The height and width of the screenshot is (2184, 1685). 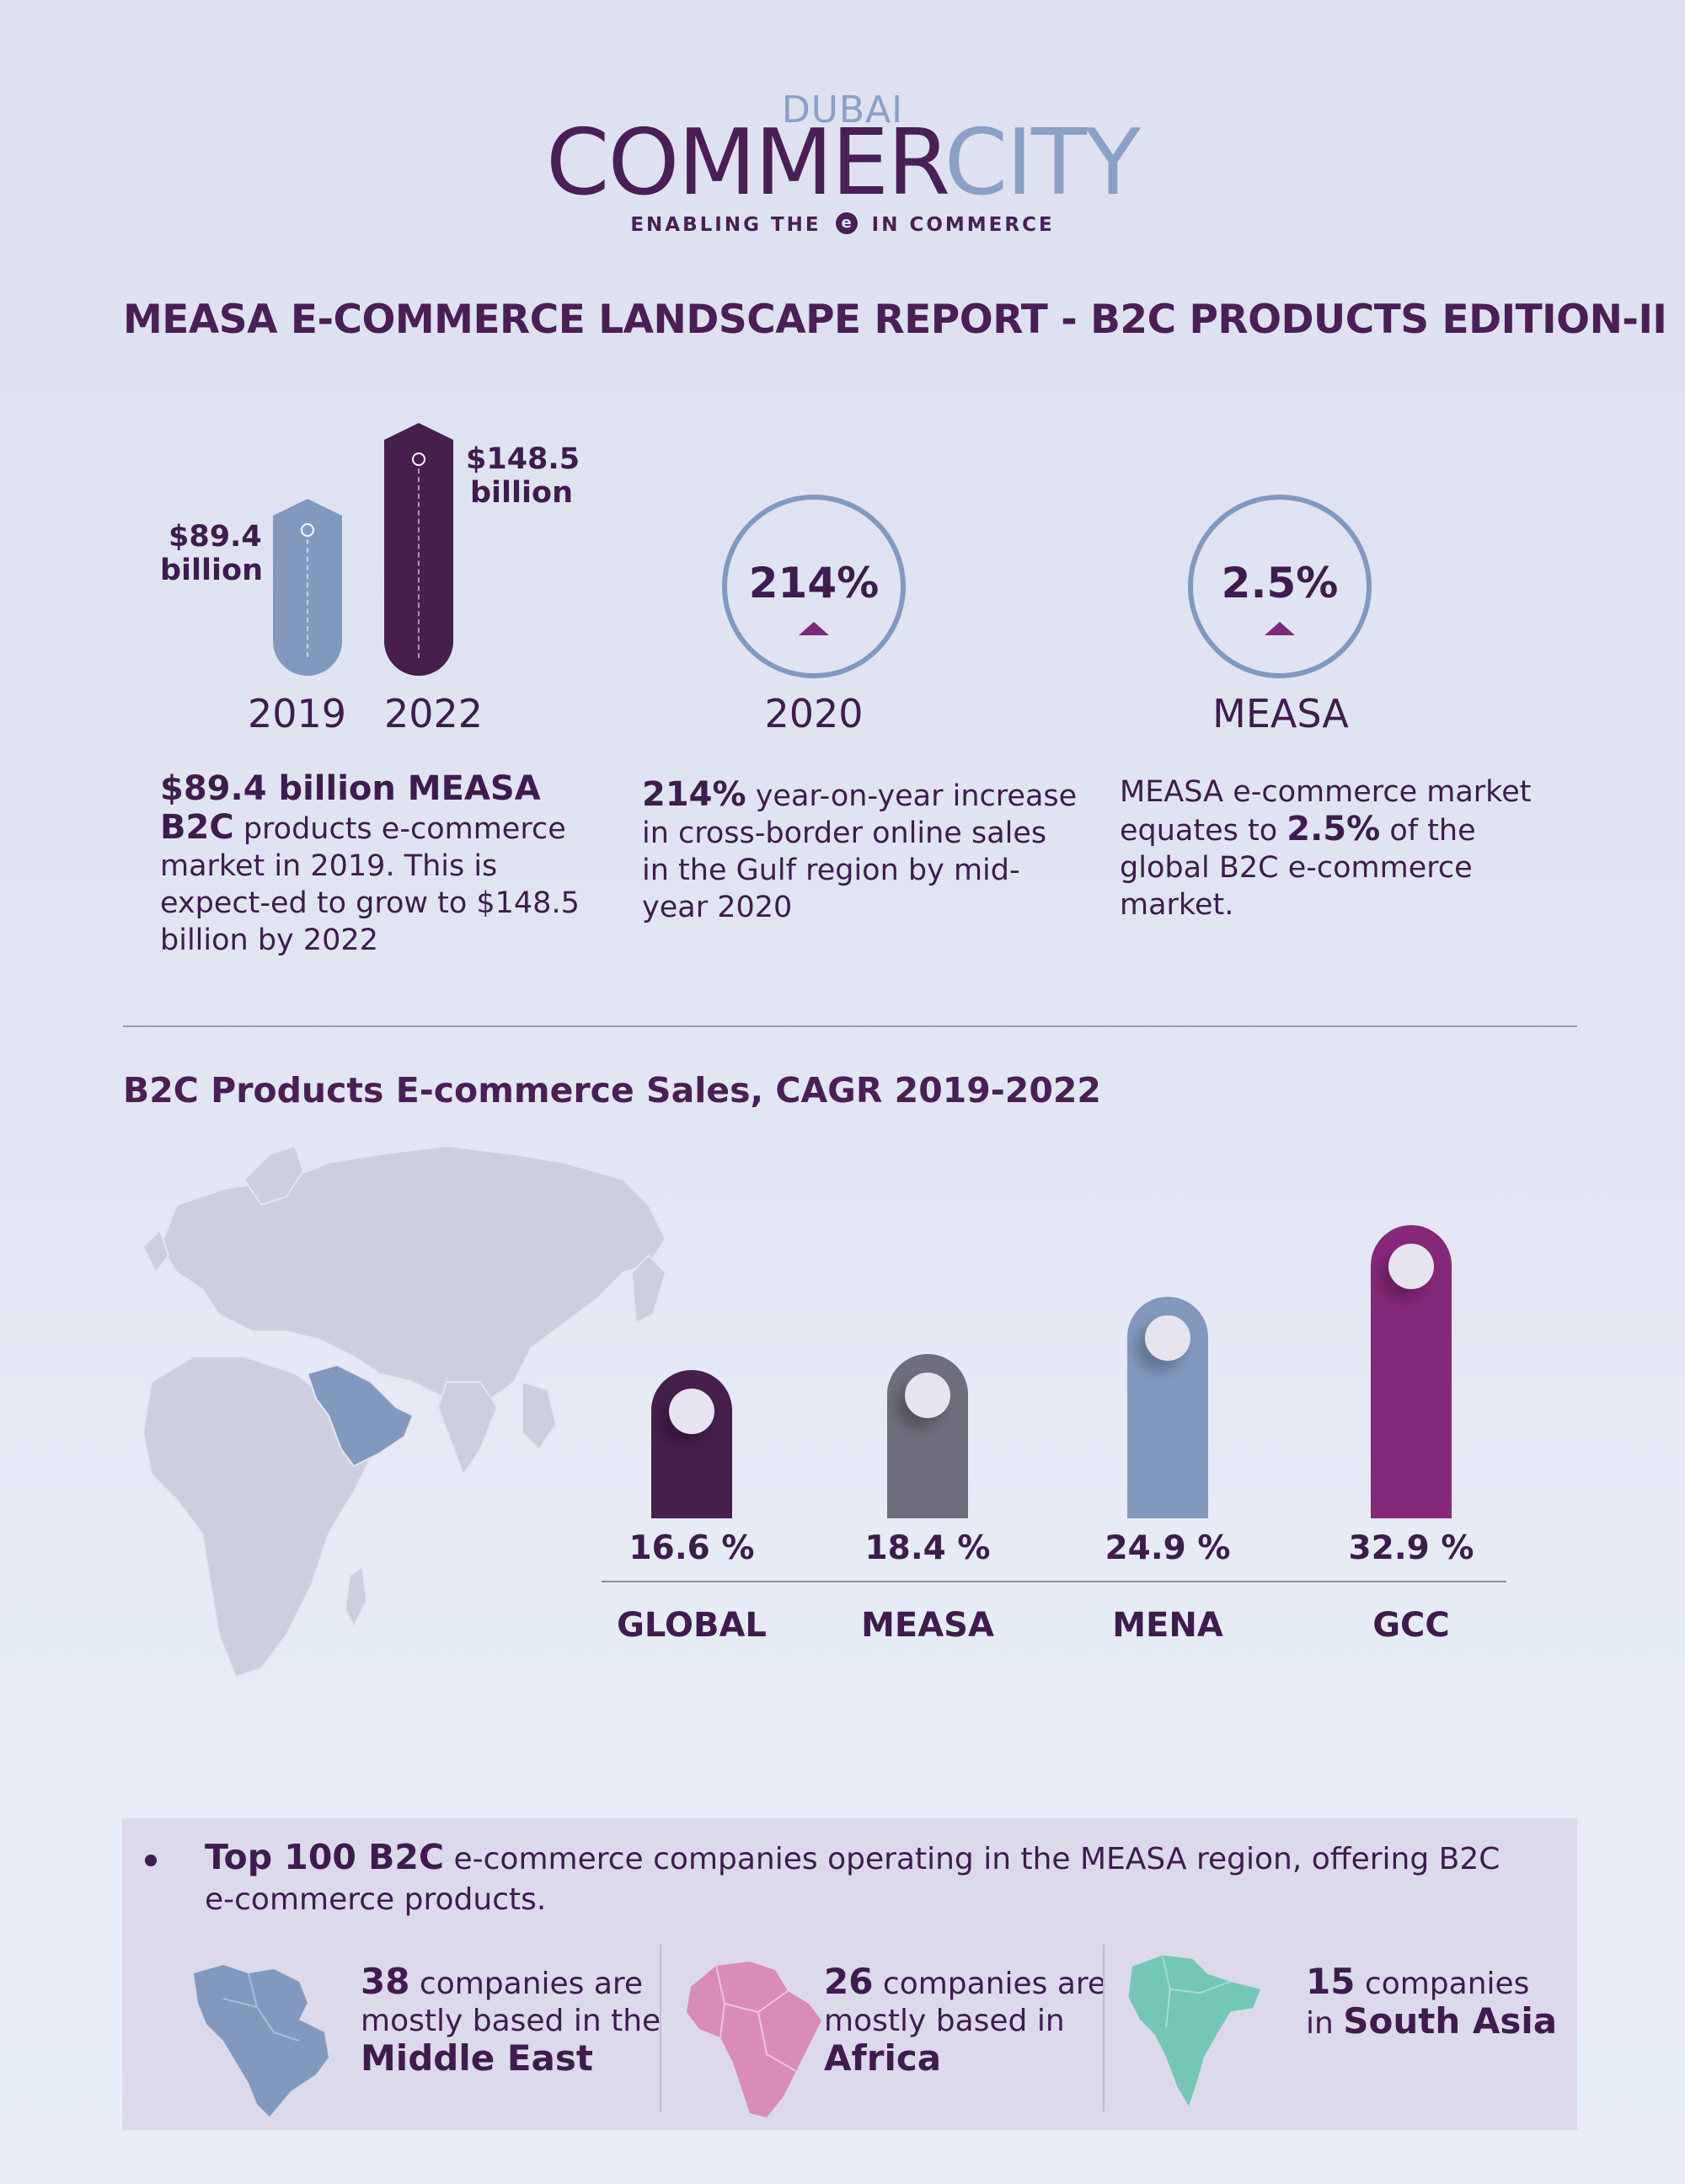 What do you see at coordinates (523, 459) in the screenshot?
I see `bar-2022-amount: $148.5` at bounding box center [523, 459].